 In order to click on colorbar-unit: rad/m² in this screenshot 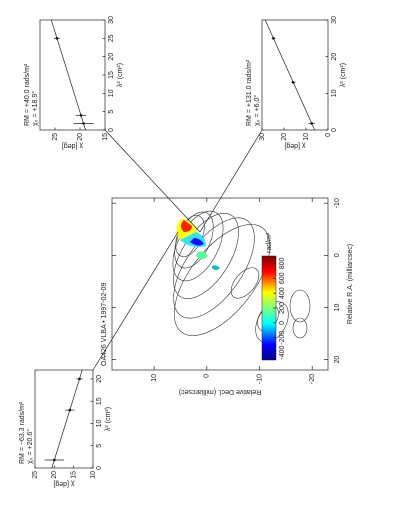, I will do `click(269, 242)`.